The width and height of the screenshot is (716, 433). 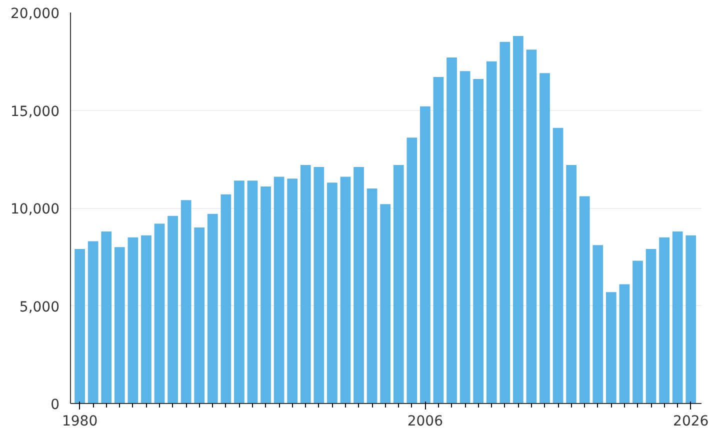 I want to click on y-tick-label: 5,000, so click(x=39, y=307).